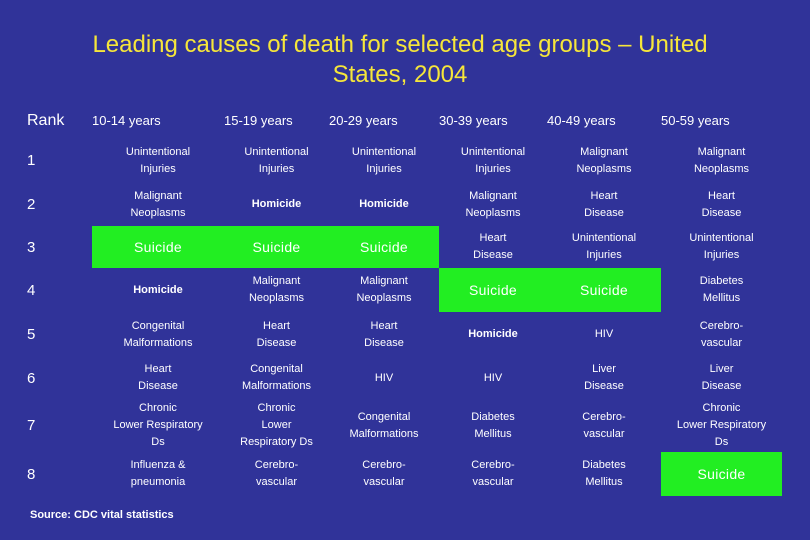 Image resolution: width=810 pixels, height=540 pixels. I want to click on rank-cell: 7, so click(31, 425).